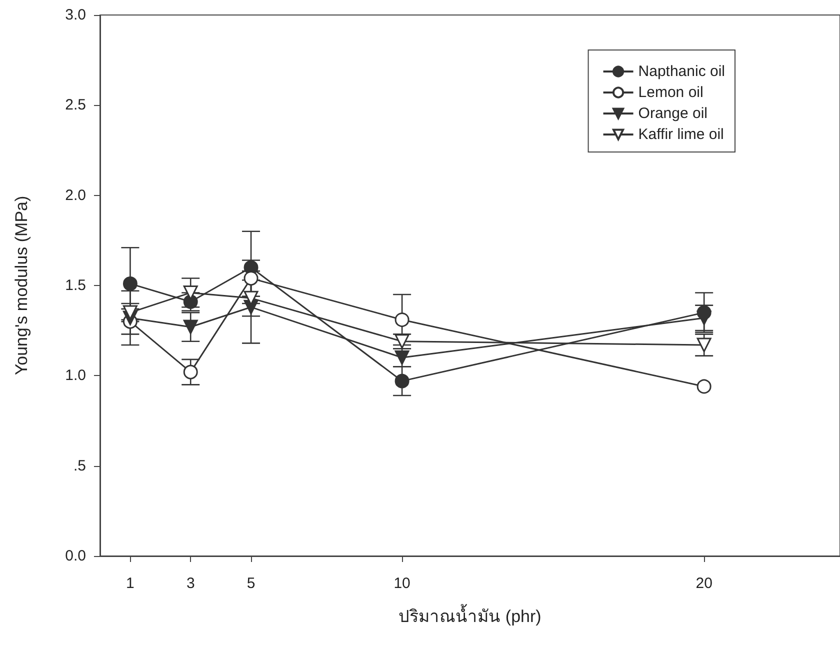  I want to click on y-tick-label: 2.5, so click(75, 105).